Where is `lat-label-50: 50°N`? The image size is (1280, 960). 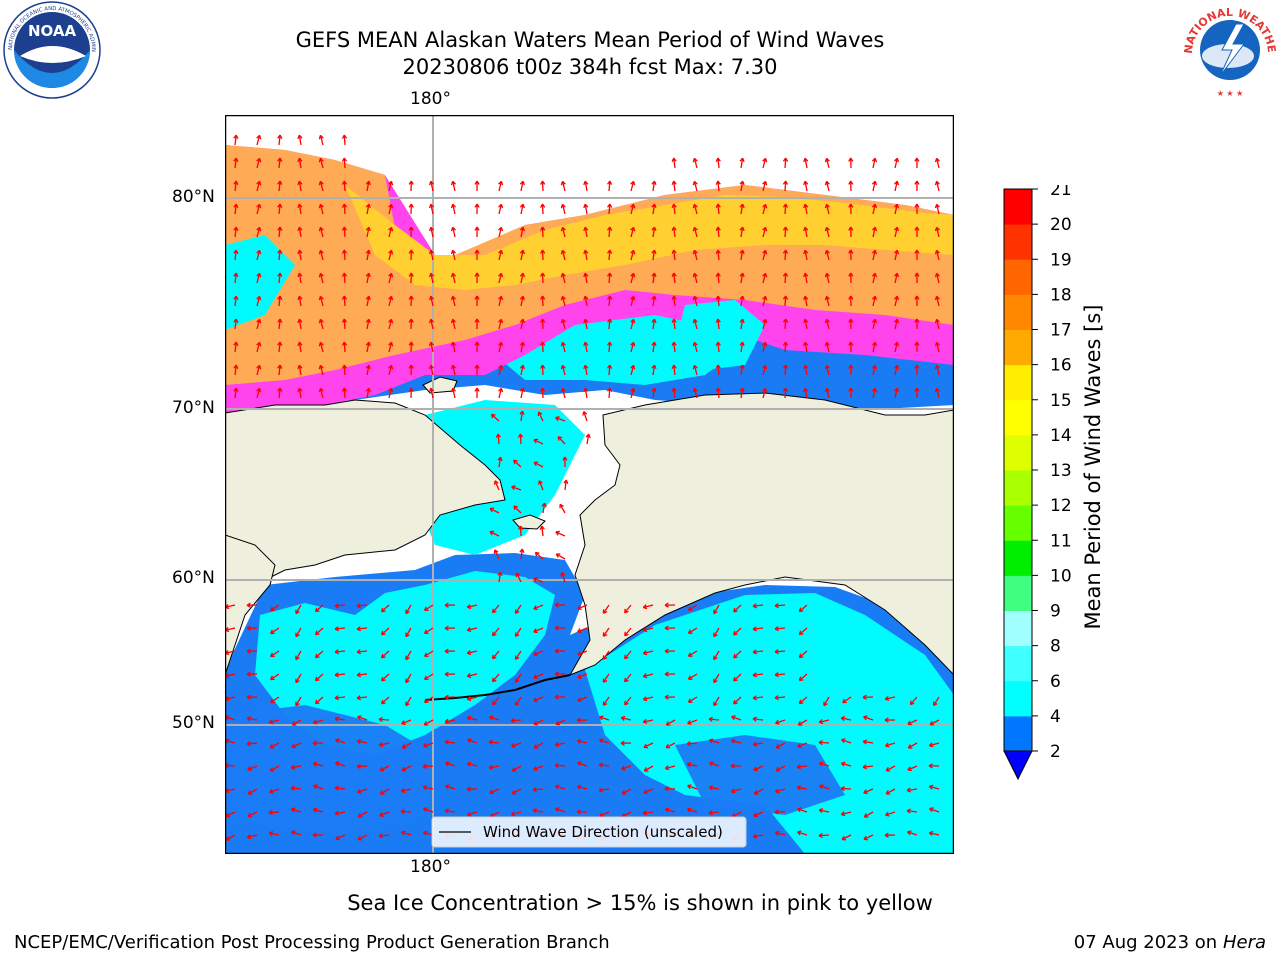
lat-label-50: 50°N is located at coordinates (193, 723).